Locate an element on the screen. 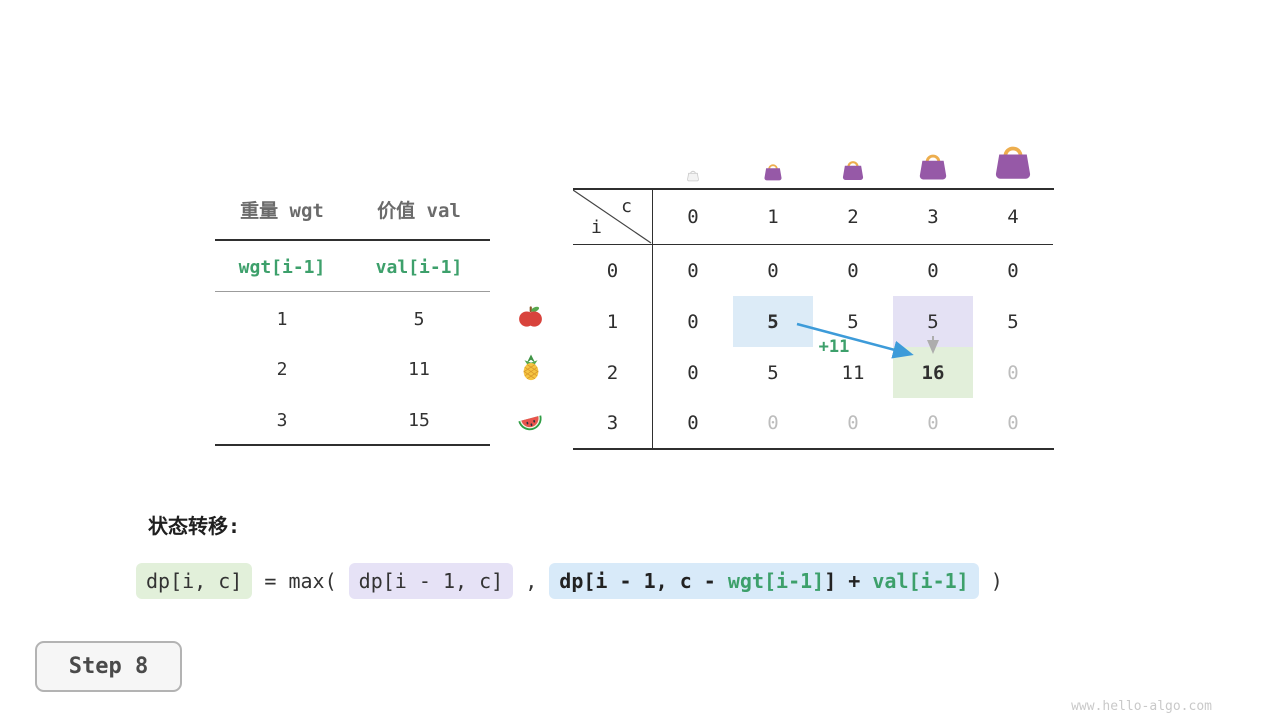  formula-lhs: dp[i, c] is located at coordinates (194, 581).